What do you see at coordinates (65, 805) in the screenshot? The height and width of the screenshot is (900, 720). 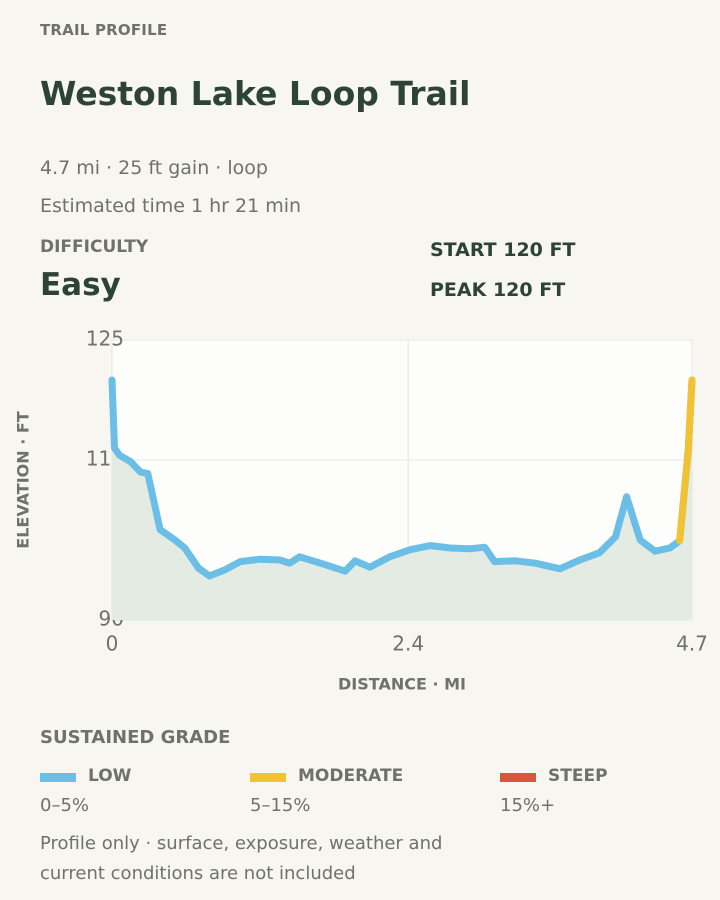 I see `legend-range: 0–5%` at bounding box center [65, 805].